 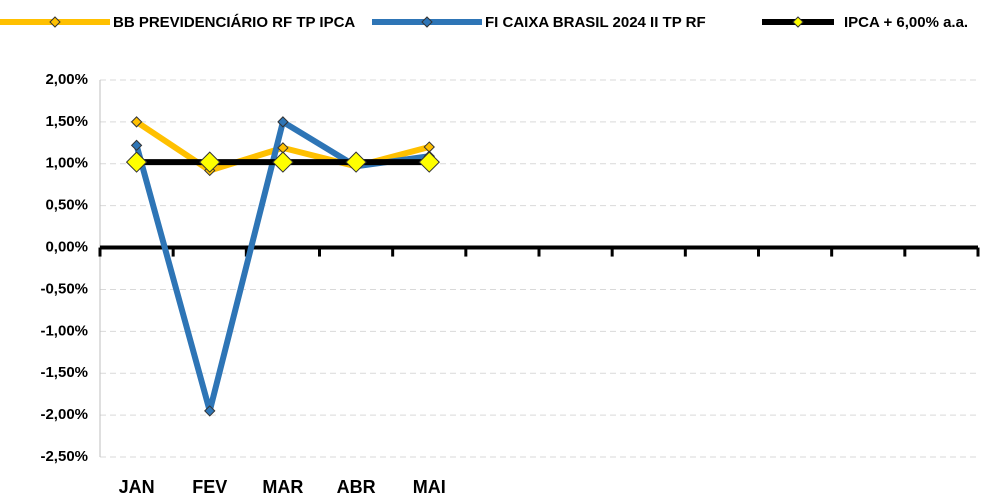 I want to click on y-tick-label: 1,00%, so click(x=66, y=163).